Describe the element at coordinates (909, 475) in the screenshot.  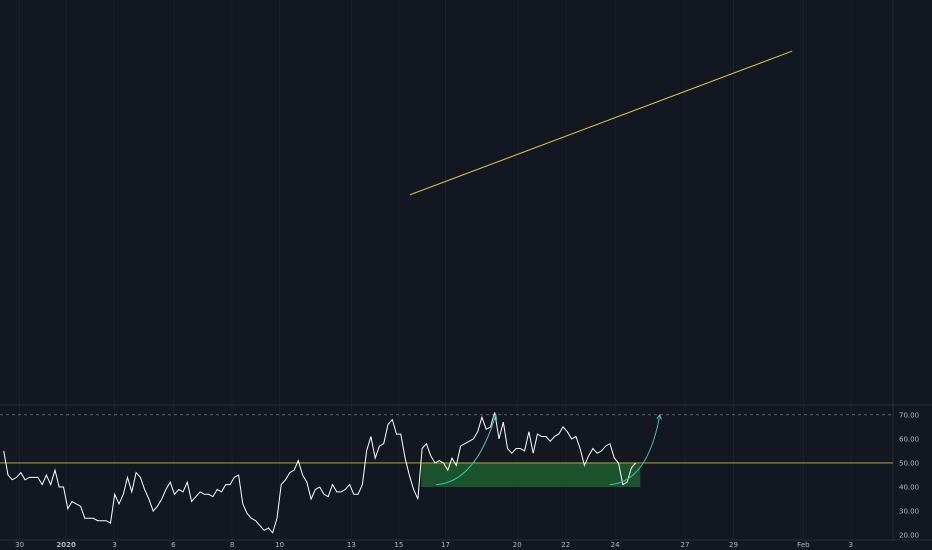
I see `rsi-axis: 70.00 60.00 50.00 40.00 30.00 20.00` at that location.